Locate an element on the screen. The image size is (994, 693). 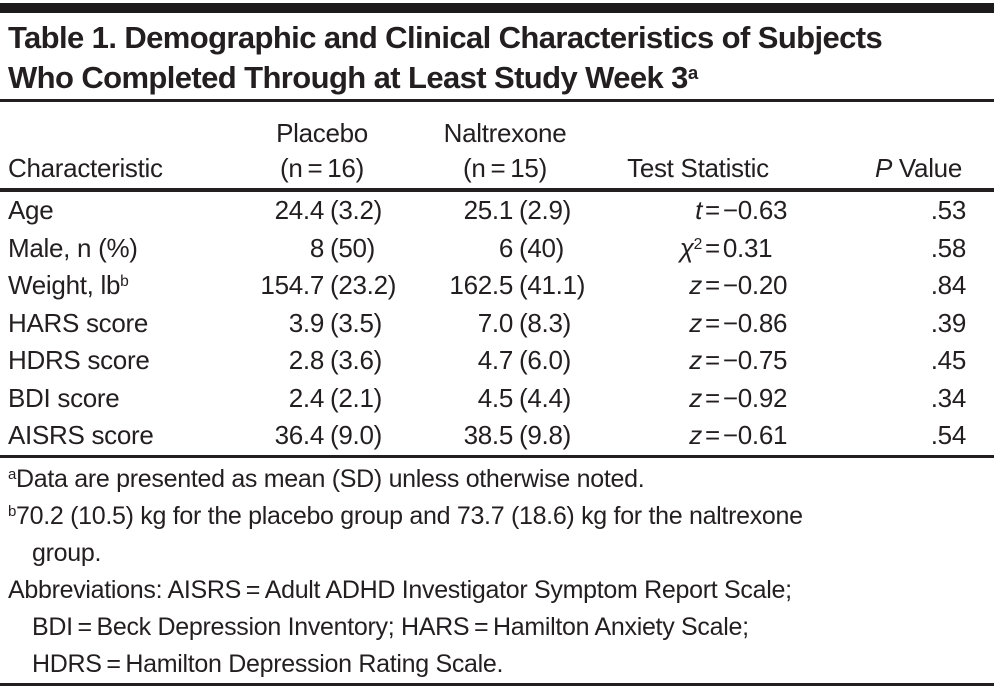
naltrexone-sd: (9.8) is located at coordinates (545, 435).